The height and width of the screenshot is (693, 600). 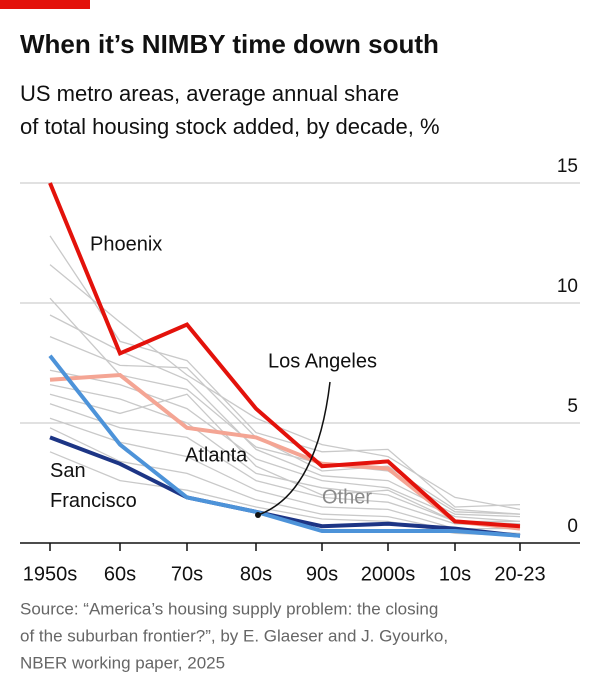 I want to click on x-tick-label: 2000s, so click(x=388, y=574).